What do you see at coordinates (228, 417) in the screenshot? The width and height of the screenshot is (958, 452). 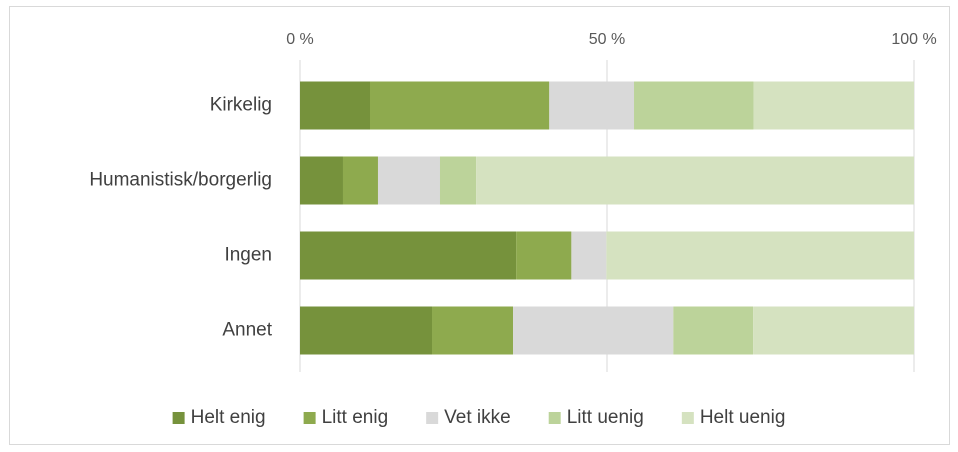 I see `legend-label: Helt enig` at bounding box center [228, 417].